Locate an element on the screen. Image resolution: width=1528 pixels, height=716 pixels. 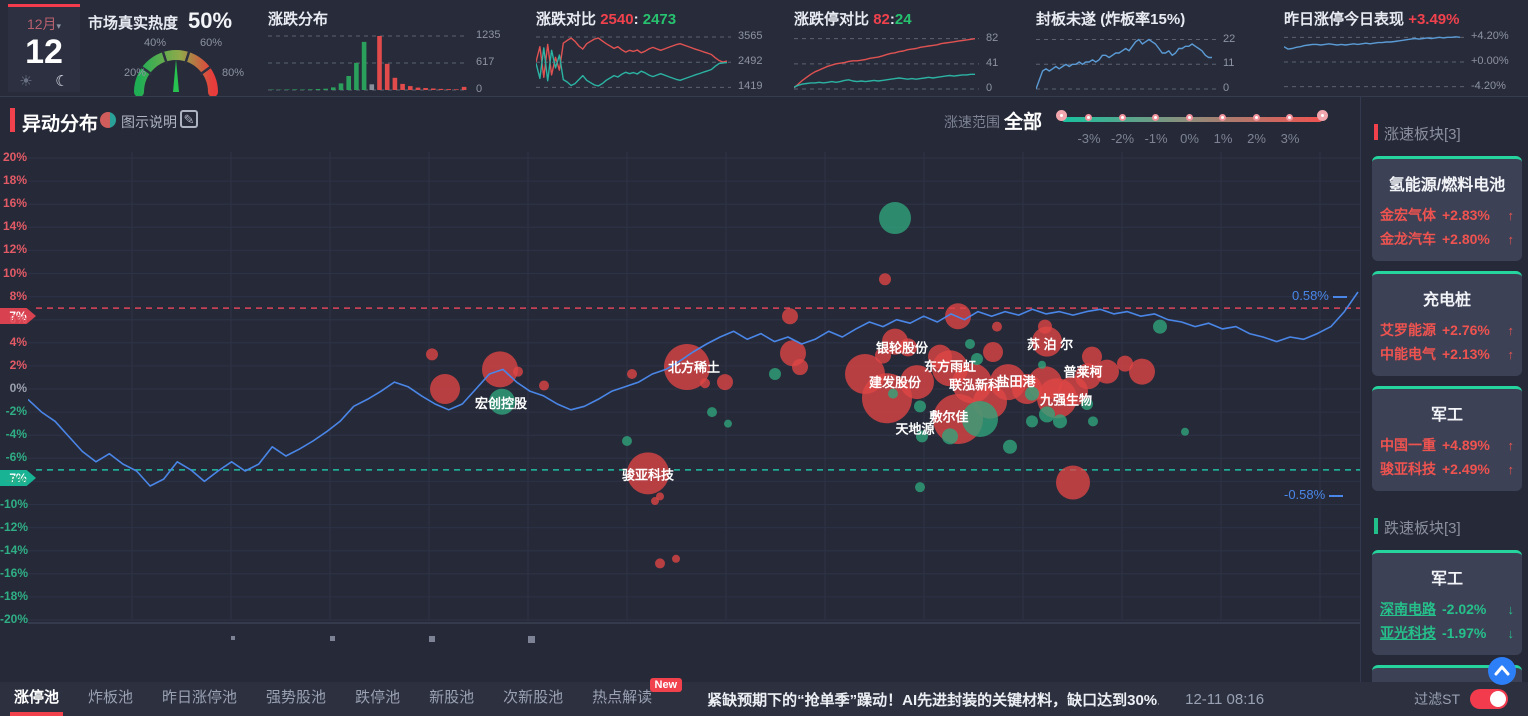
stock-row: 金宏气体 +2.83% ↑ is located at coordinates (1447, 215).